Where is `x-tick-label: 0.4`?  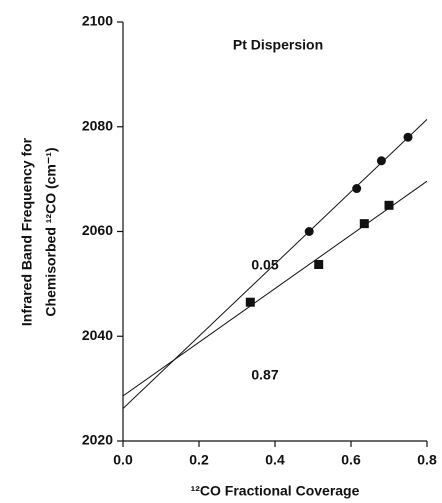 x-tick-label: 0.4 is located at coordinates (275, 460).